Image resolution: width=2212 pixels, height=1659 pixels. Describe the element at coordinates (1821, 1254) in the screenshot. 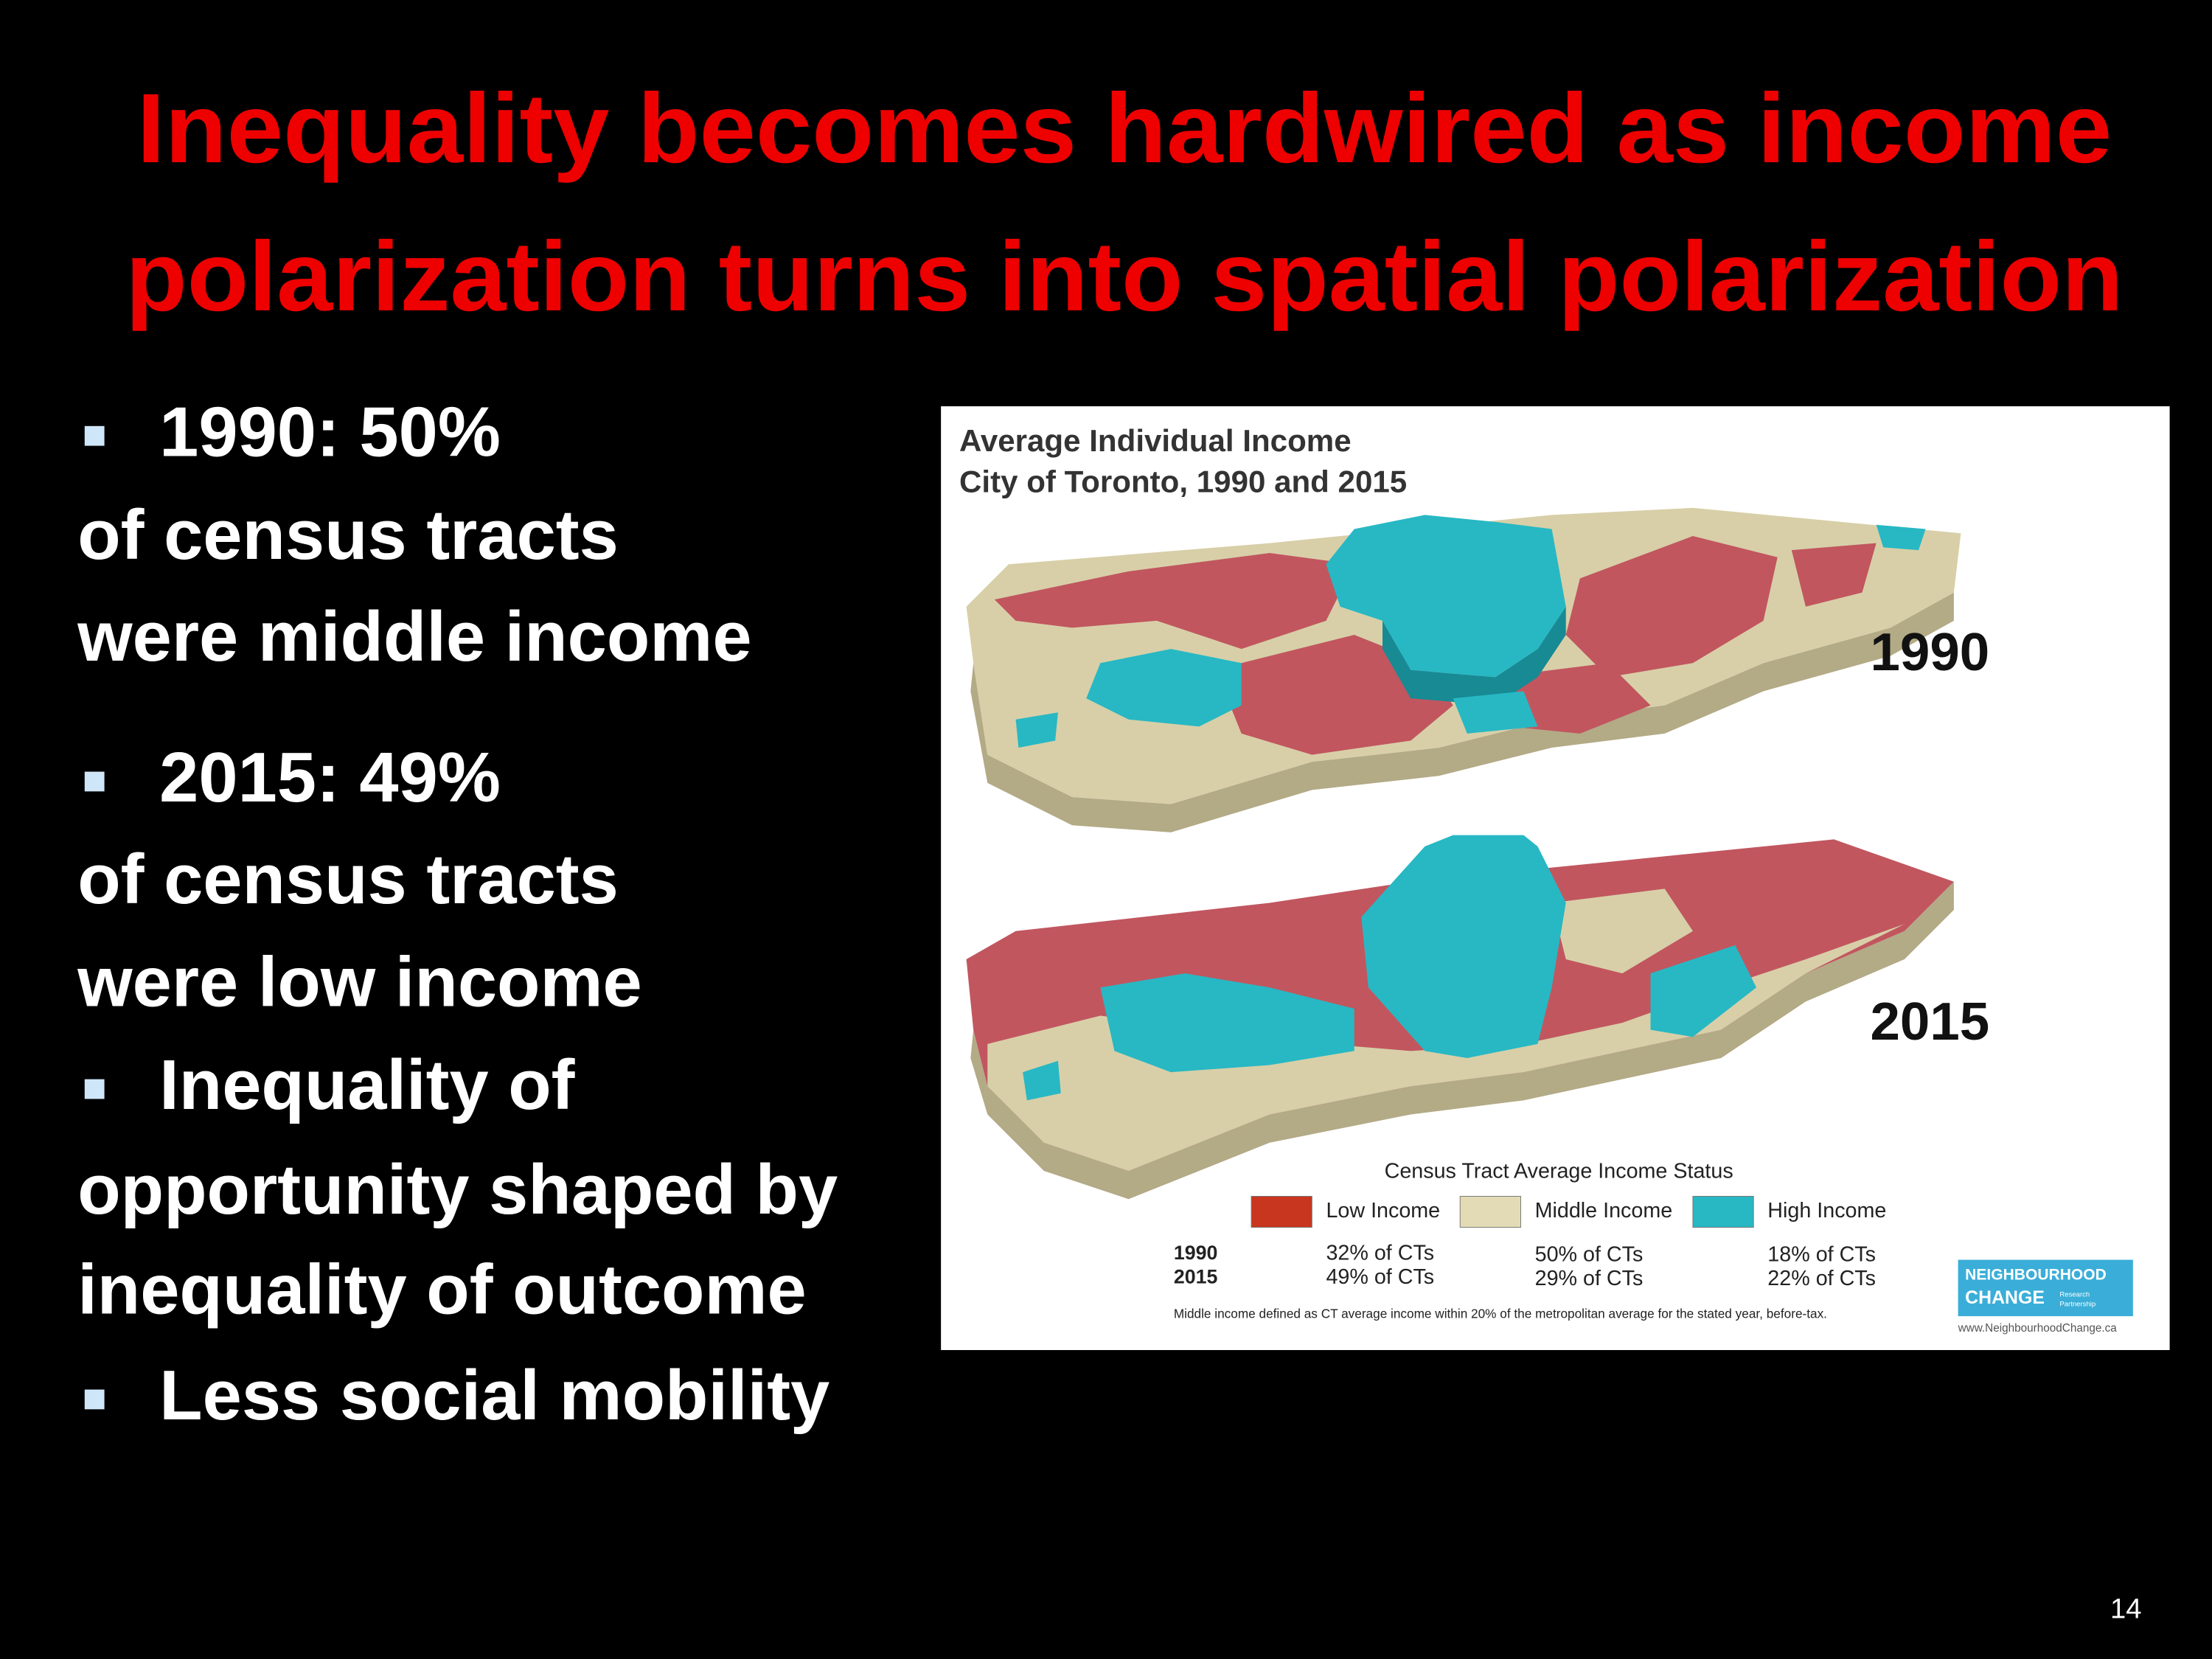

I see `legend-share: 18% of CTs` at that location.